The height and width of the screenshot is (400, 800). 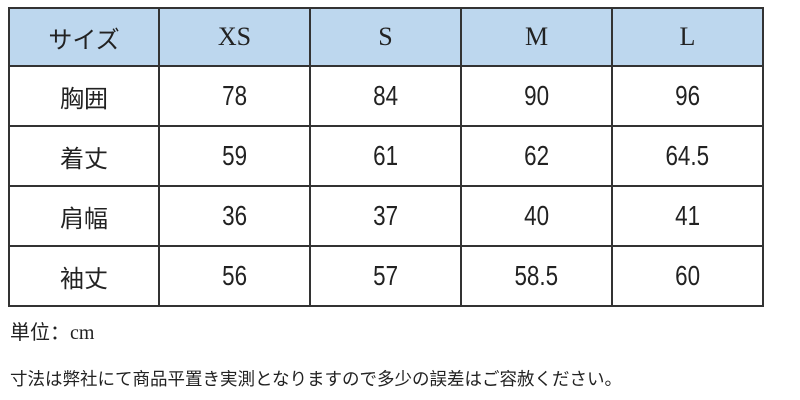 I want to click on cell-value: 96, so click(x=687, y=95).